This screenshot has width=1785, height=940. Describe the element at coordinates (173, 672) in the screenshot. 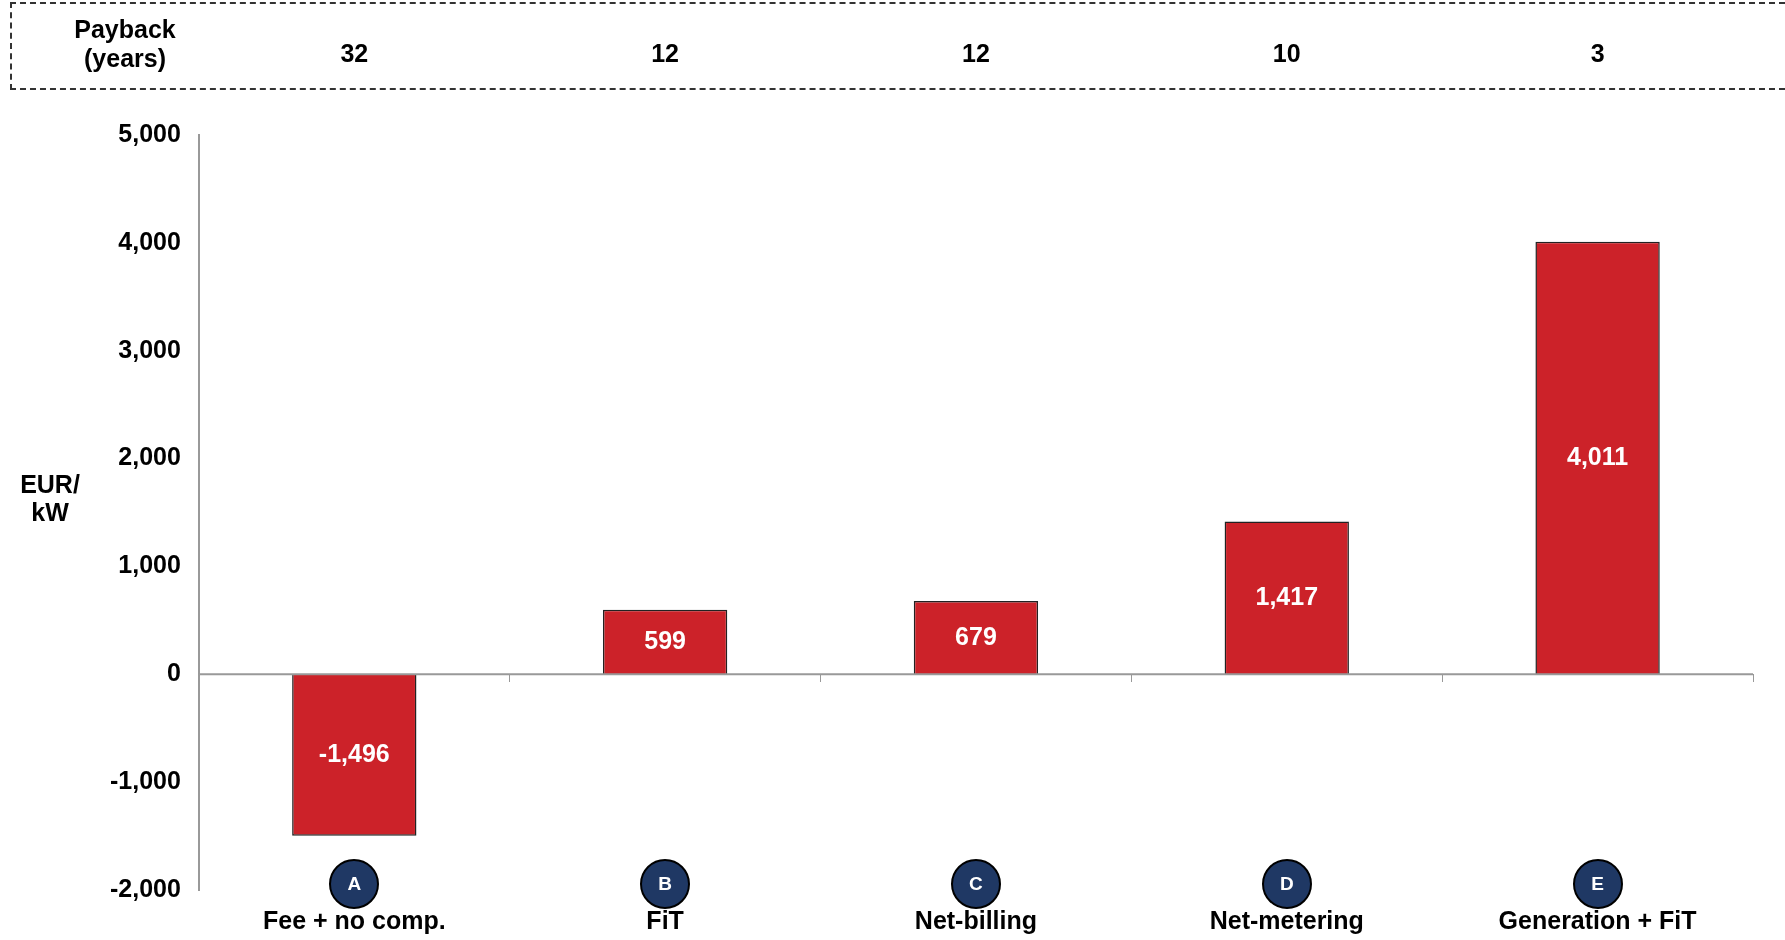

I see `y-tick-label: 0` at that location.